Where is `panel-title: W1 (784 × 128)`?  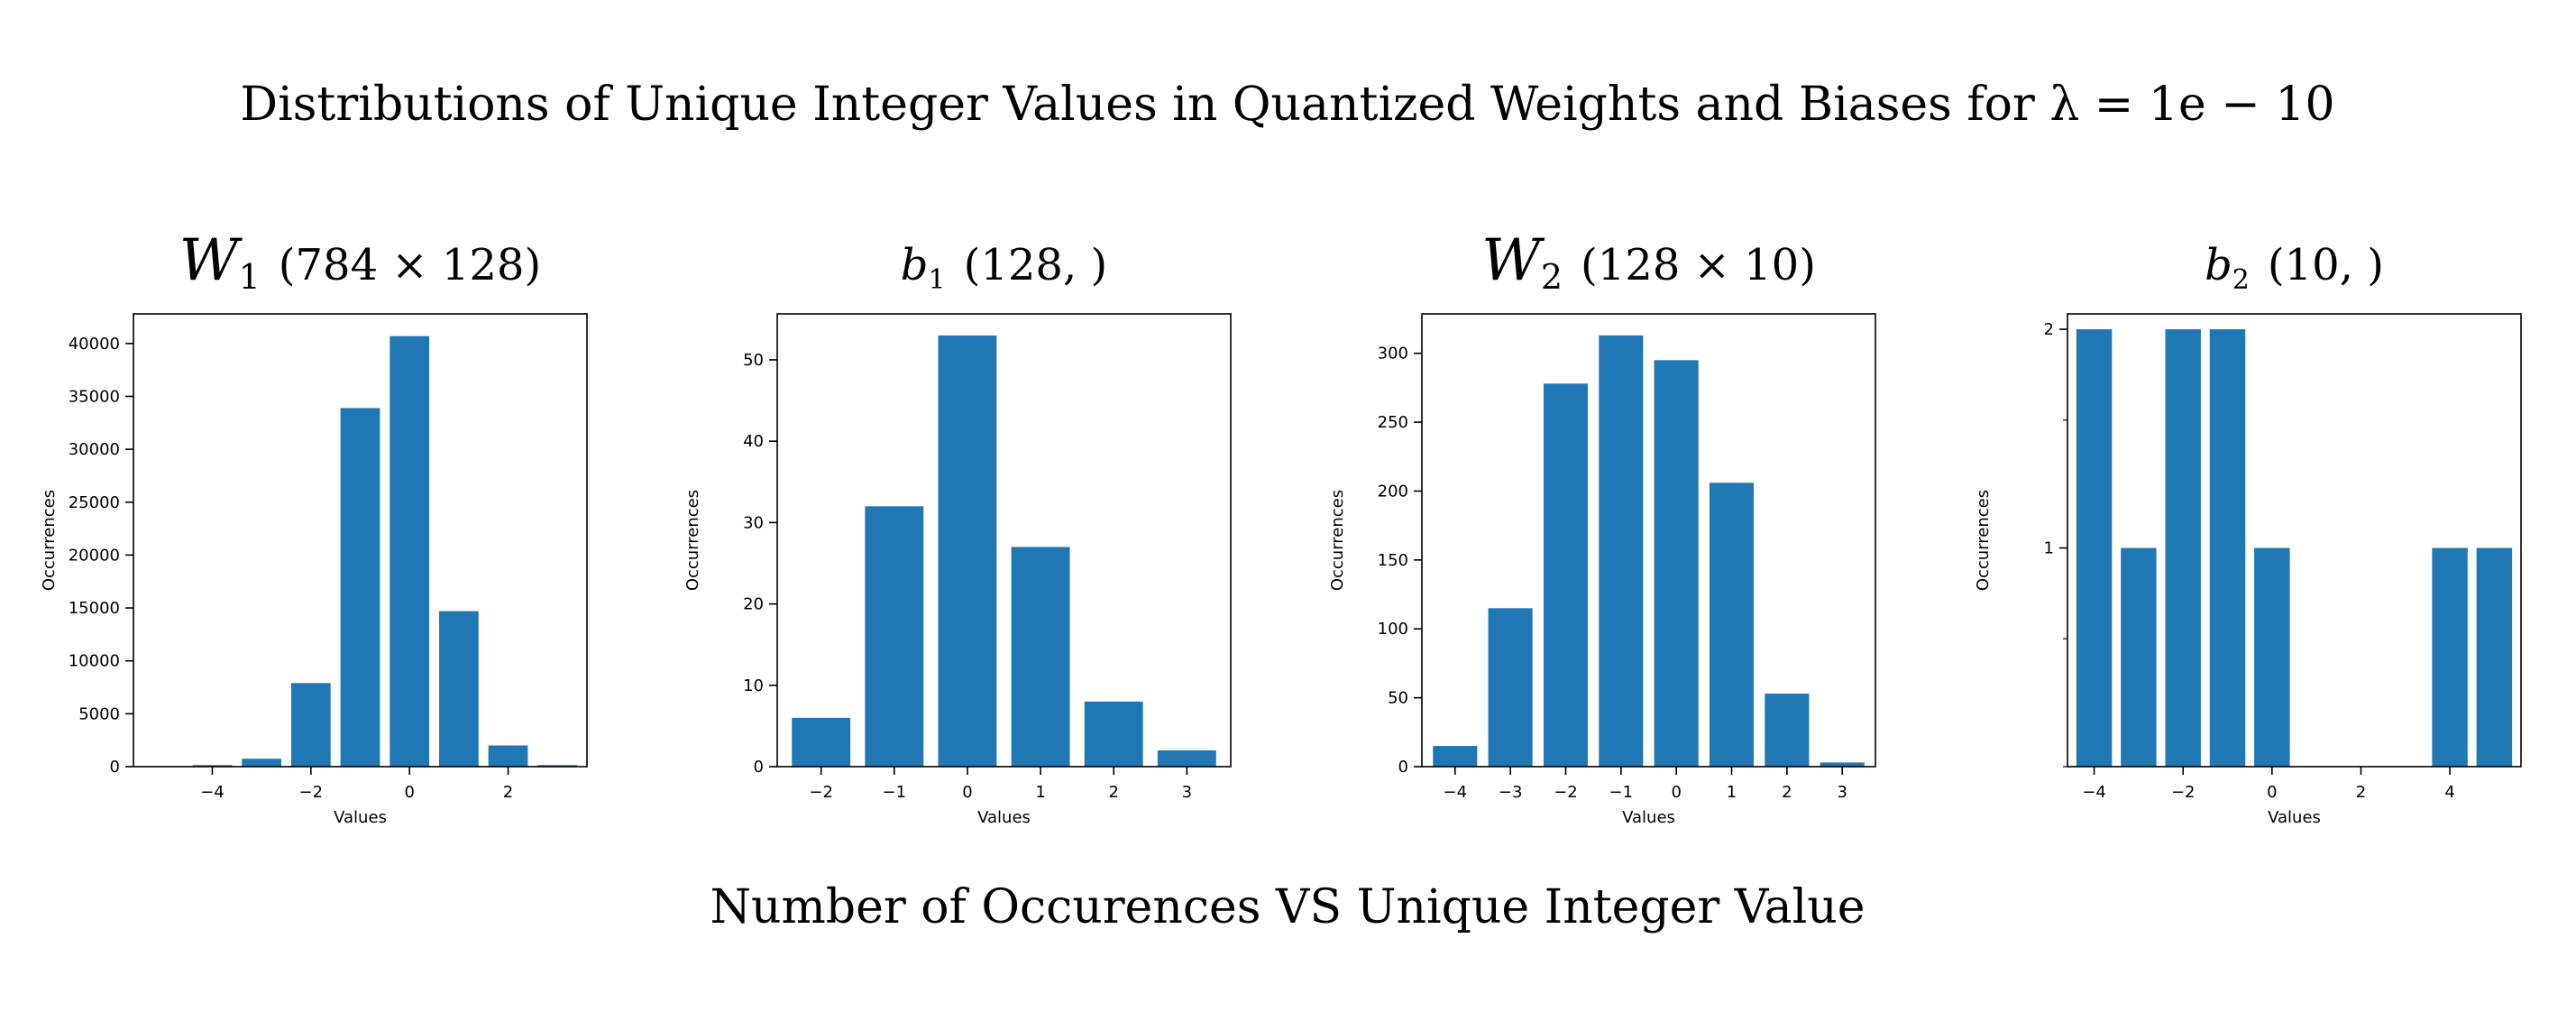 panel-title: W1 (784 × 128) is located at coordinates (360, 262).